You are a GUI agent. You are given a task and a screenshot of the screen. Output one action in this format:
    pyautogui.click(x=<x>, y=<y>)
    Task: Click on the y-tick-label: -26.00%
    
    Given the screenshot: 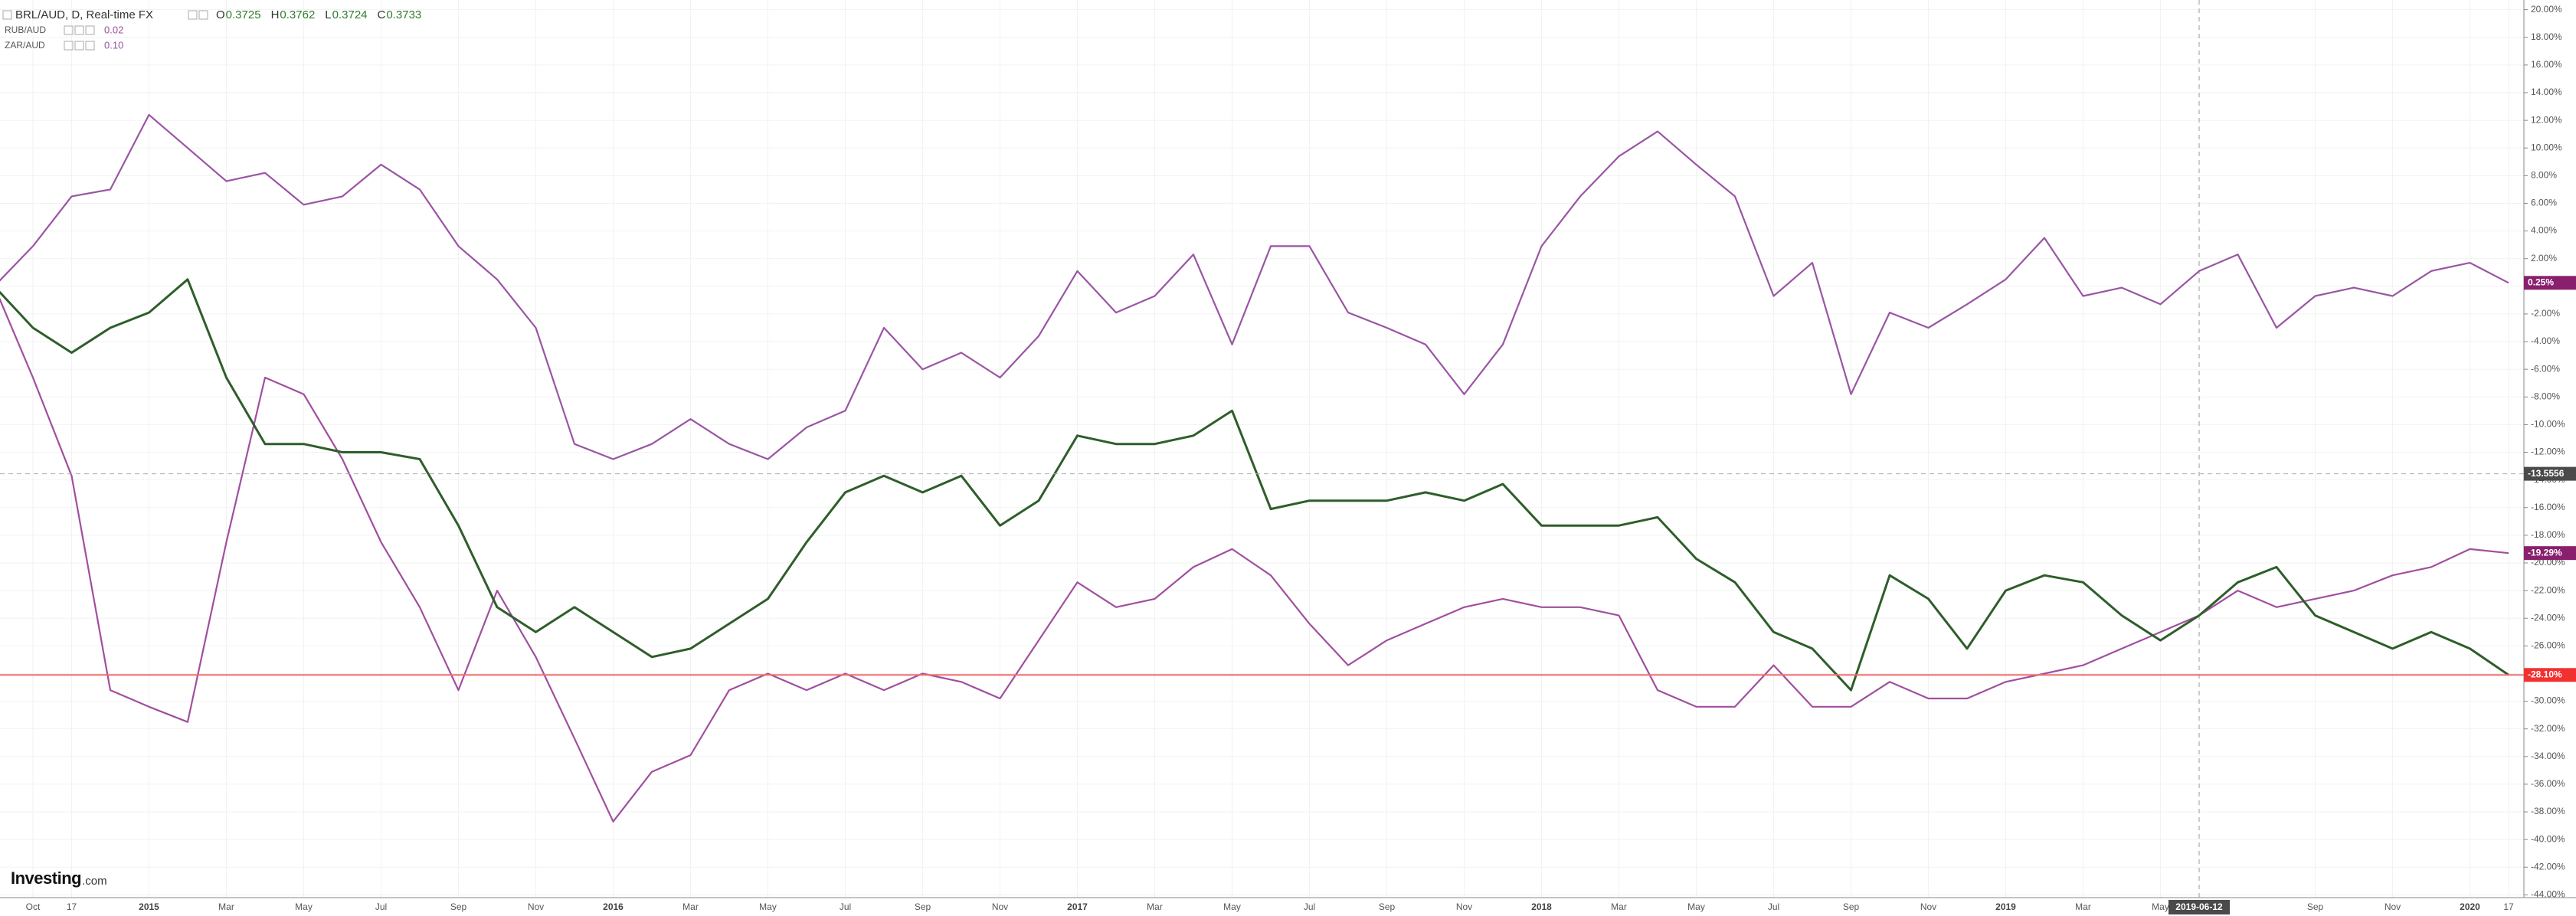 What is the action you would take?
    pyautogui.click(x=2548, y=645)
    